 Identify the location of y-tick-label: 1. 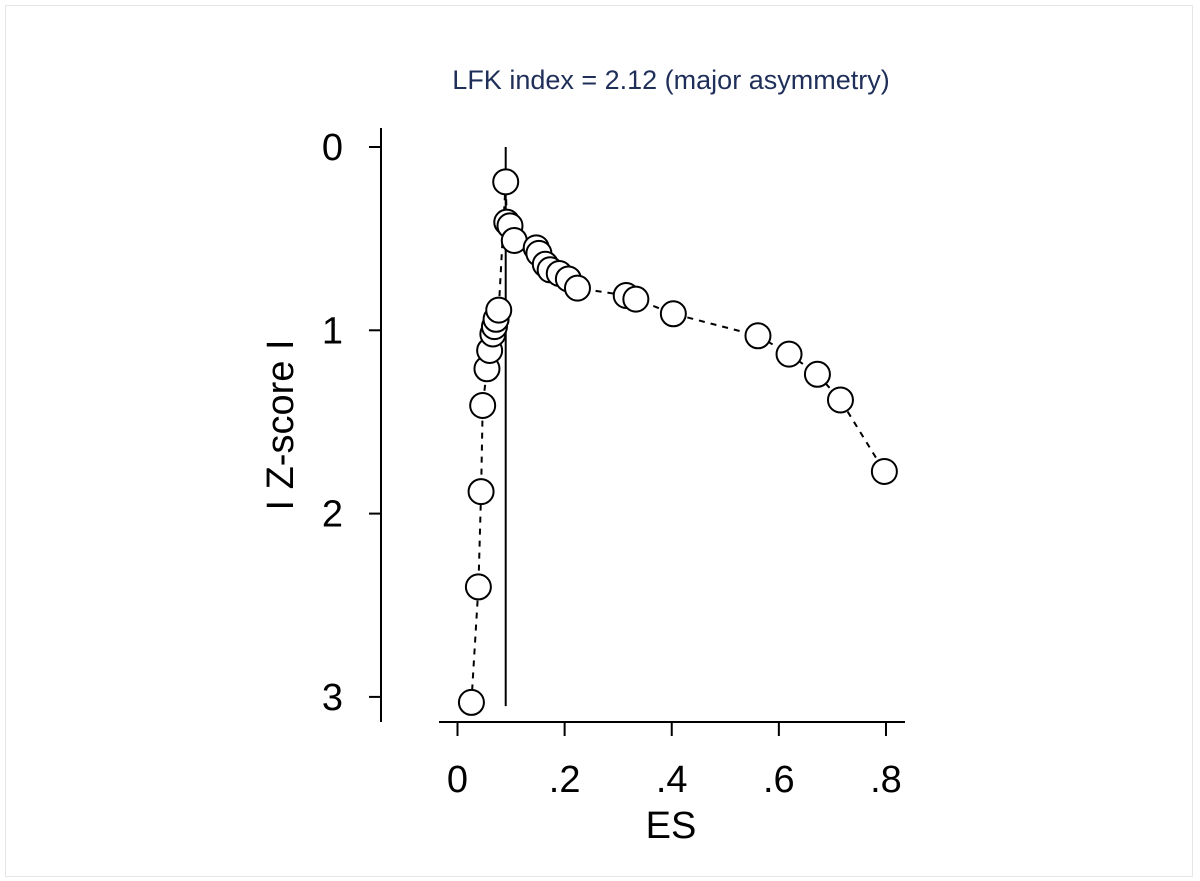
(332, 331).